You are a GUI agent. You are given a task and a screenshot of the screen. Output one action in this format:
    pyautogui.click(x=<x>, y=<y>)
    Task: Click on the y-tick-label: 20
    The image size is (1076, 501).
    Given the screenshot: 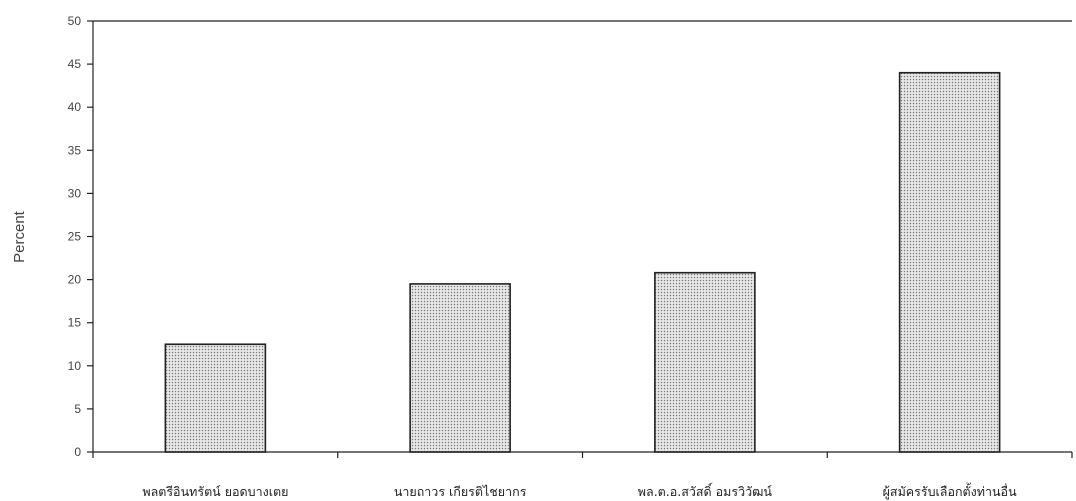 What is the action you would take?
    pyautogui.click(x=75, y=280)
    